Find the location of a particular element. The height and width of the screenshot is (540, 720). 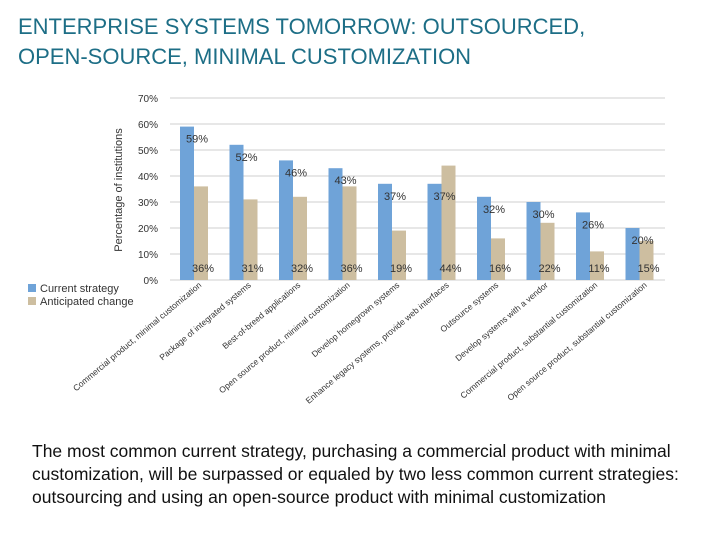

legend-label: Current strategy is located at coordinates (79, 289).